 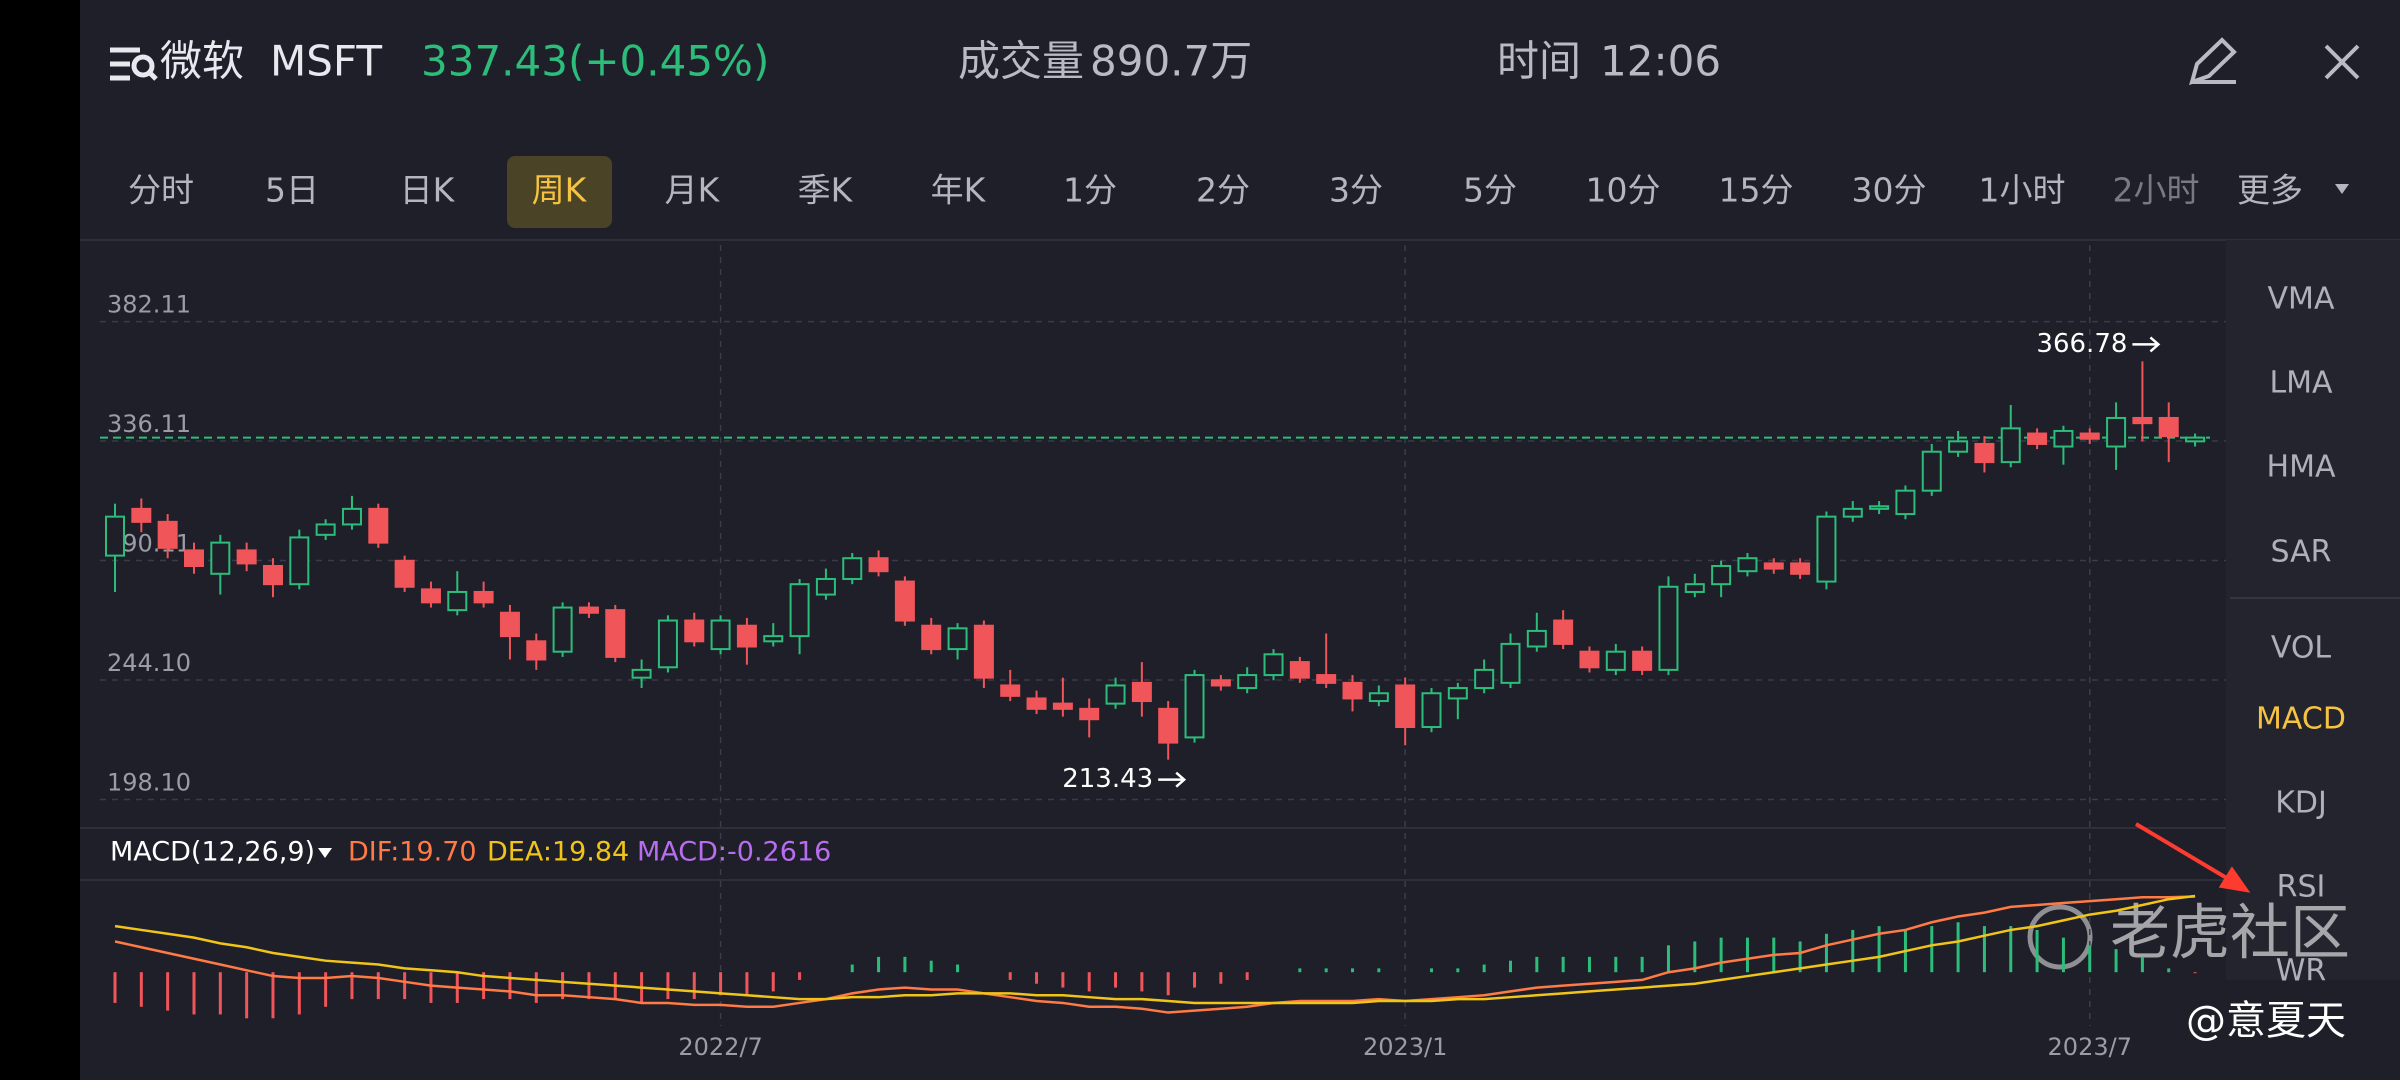 What do you see at coordinates (149, 424) in the screenshot?
I see `y-tick-label: 336.11` at bounding box center [149, 424].